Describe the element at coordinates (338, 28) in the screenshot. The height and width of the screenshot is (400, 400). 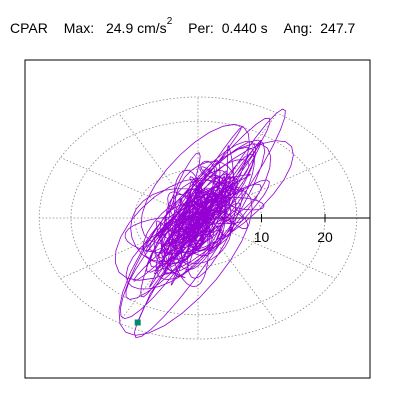
I see `ang-value: 247.7` at that location.